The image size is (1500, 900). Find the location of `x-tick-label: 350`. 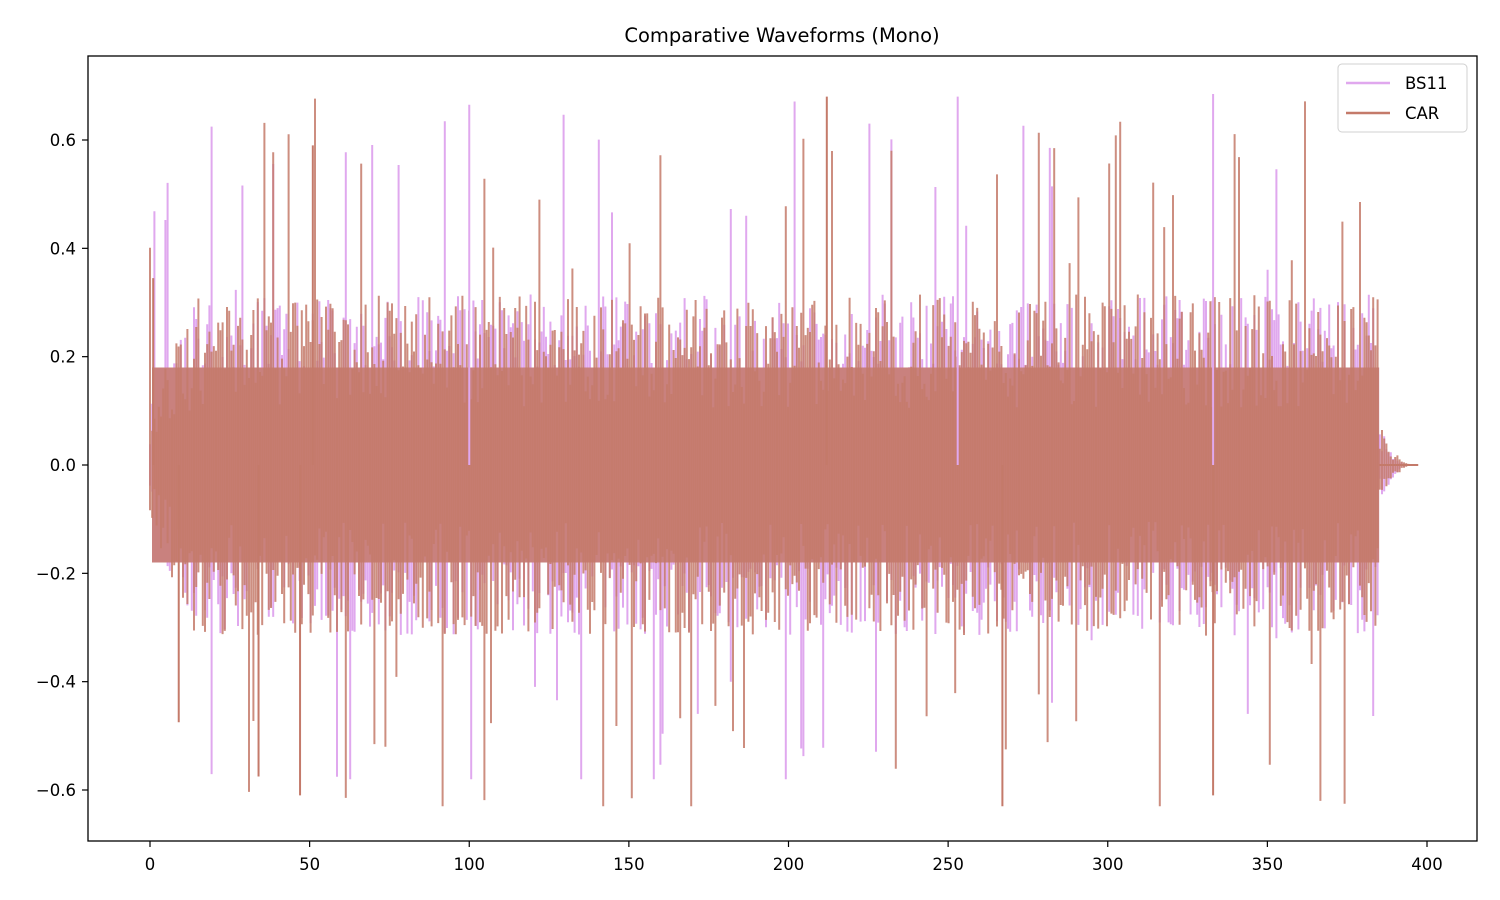

x-tick-label: 350 is located at coordinates (1268, 864).